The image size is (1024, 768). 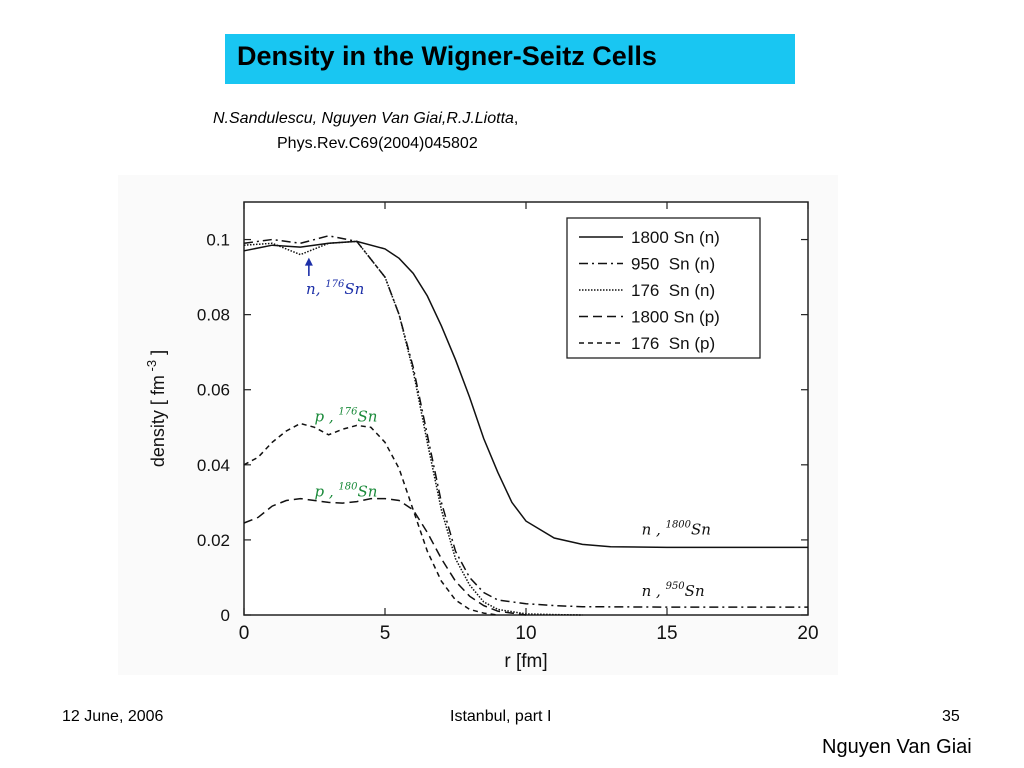 I want to click on x-axis-label: r [fm], so click(x=525, y=661).